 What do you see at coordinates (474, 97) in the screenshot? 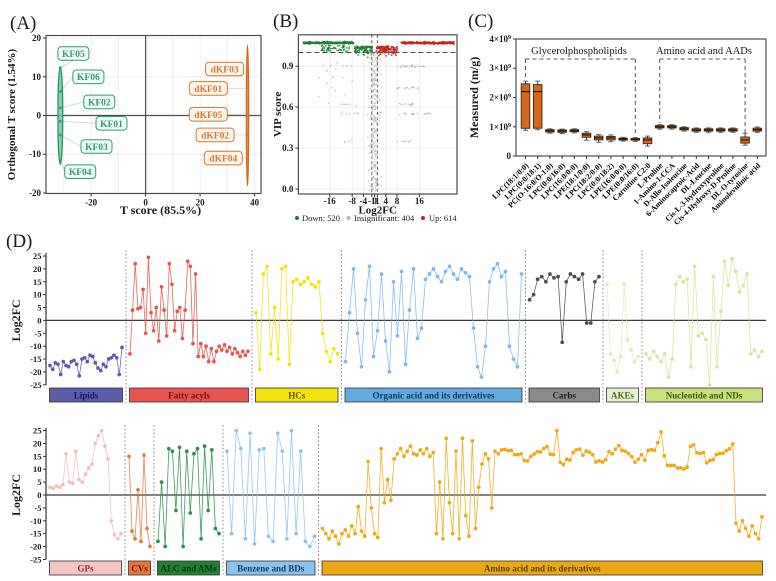
I see `svg-text: Measured (m/g)` at bounding box center [474, 97].